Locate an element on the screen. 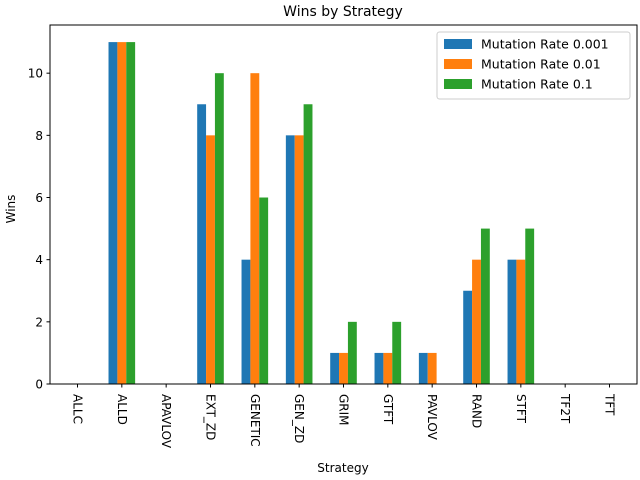 The height and width of the screenshot is (480, 640). x-tick-label: TF2T is located at coordinates (565, 408).